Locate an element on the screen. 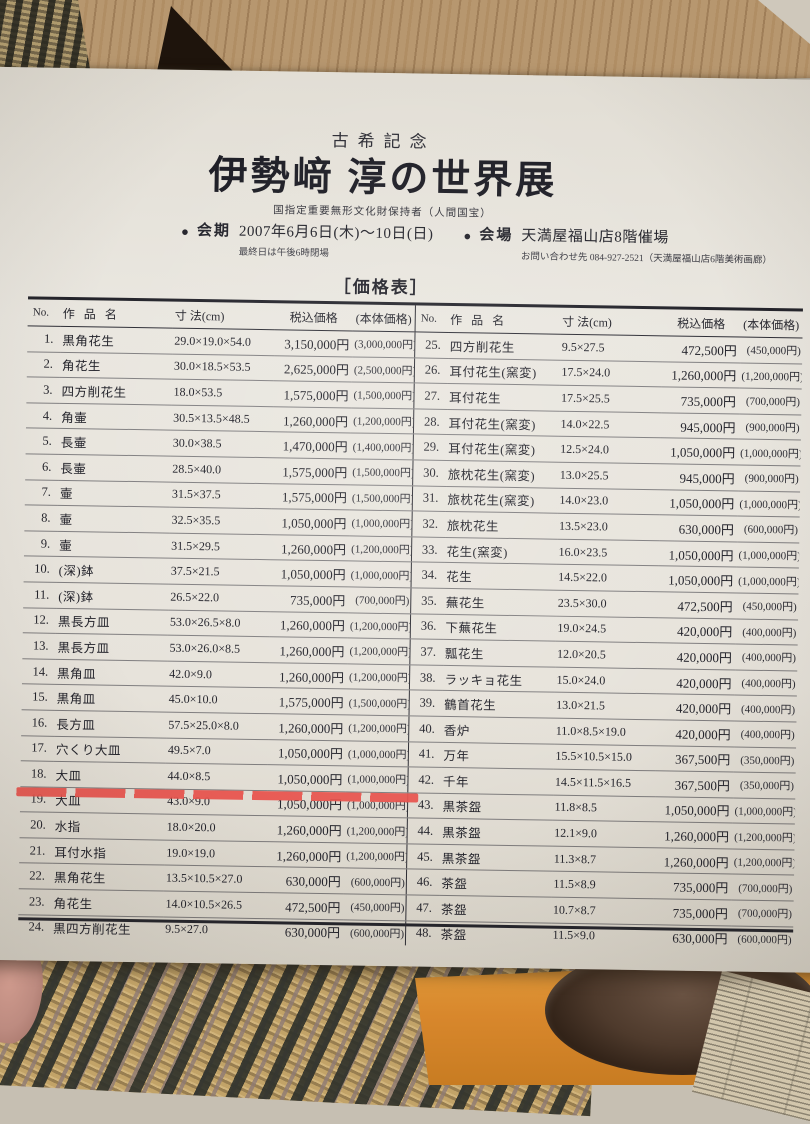 The image size is (810, 1124). period-info: ● 会期 2007年6月6日(木)～10日(日) 最終日は午後6時閉場 is located at coordinates (307, 241).